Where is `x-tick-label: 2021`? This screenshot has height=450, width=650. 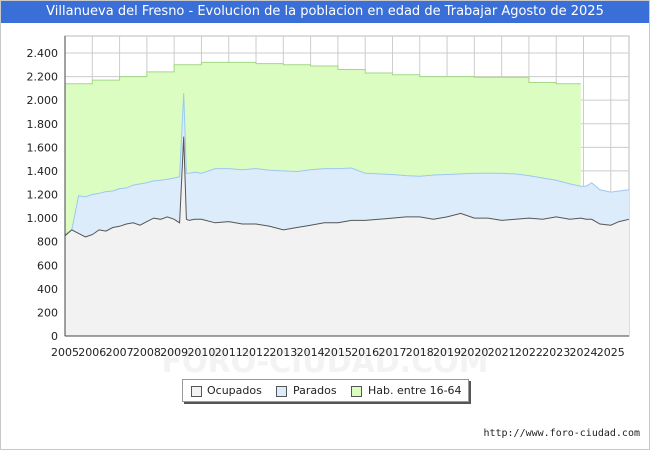 x-tick-label: 2021 is located at coordinates (502, 352).